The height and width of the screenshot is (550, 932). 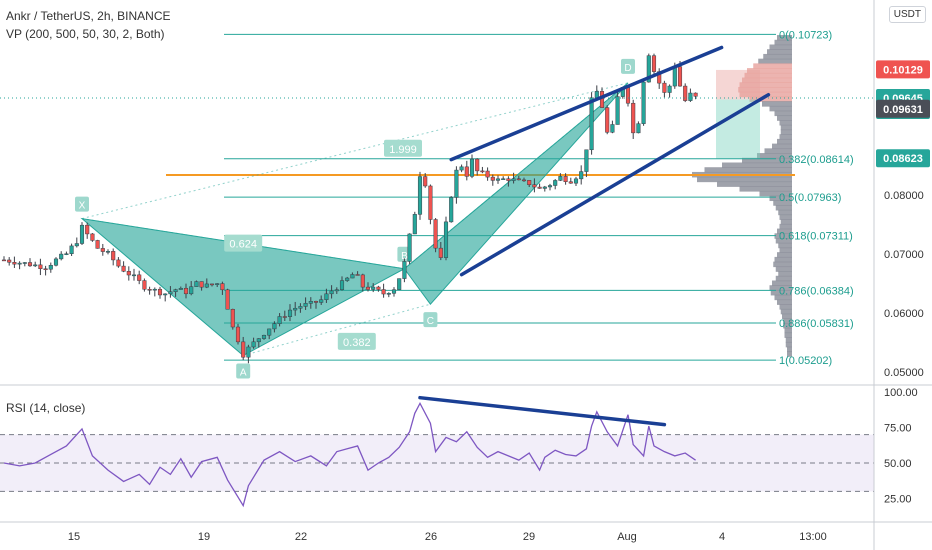 What do you see at coordinates (722, 537) in the screenshot?
I see `time-tick-label: 4` at bounding box center [722, 537].